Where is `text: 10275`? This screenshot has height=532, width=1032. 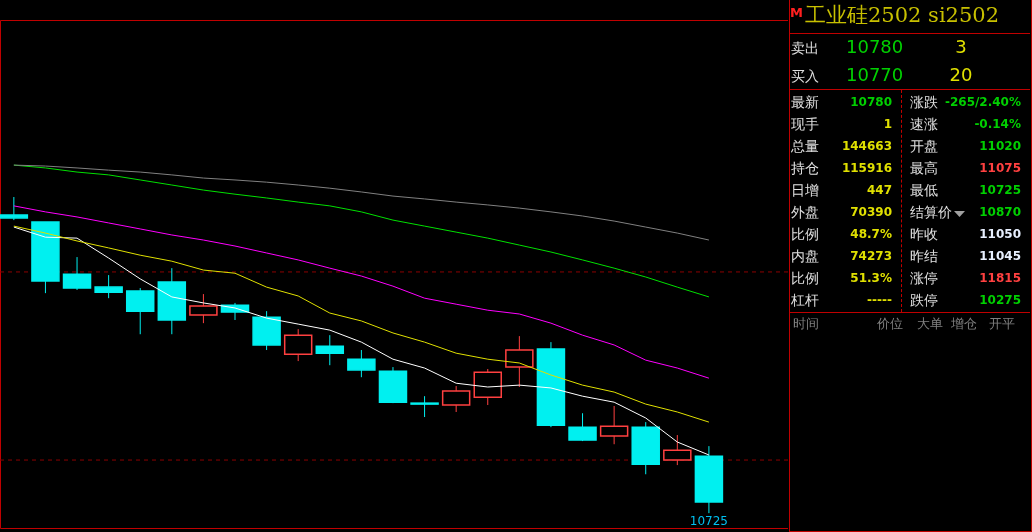 text: 10275 is located at coordinates (1000, 300).